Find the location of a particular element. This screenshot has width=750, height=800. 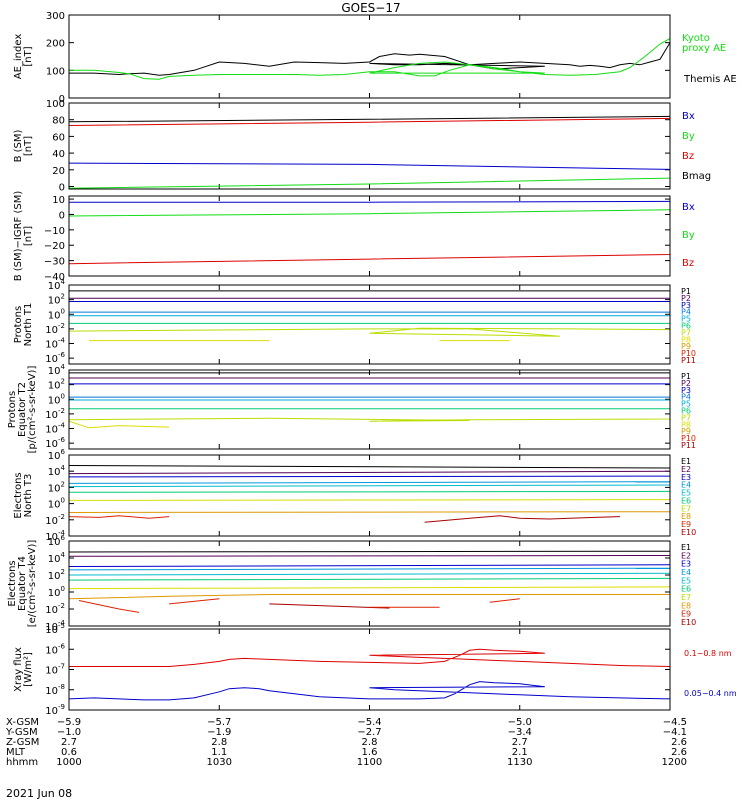

y-axis-label: North T3 is located at coordinates (28, 496).